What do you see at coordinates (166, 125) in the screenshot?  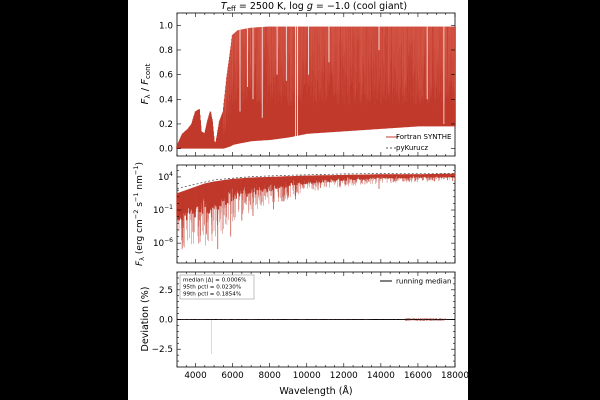 I see `panel1-ytick-label: 0.2` at bounding box center [166, 125].